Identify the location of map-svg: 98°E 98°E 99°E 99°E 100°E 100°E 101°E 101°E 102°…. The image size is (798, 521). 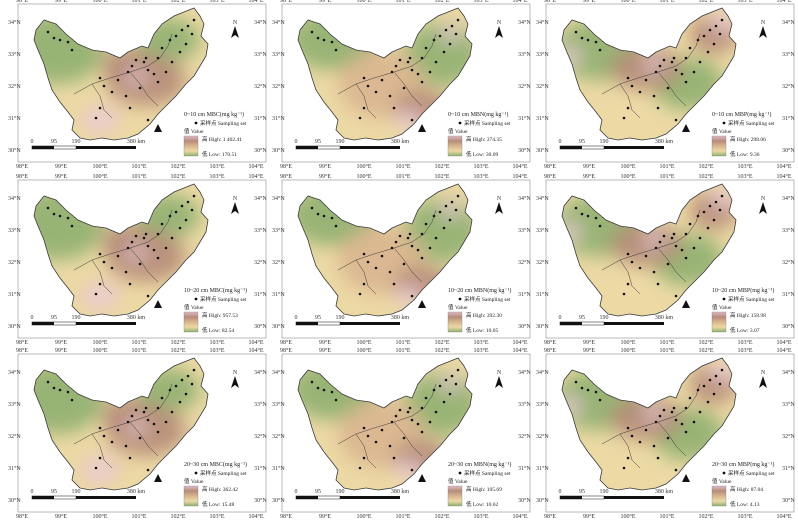
(401, 85).